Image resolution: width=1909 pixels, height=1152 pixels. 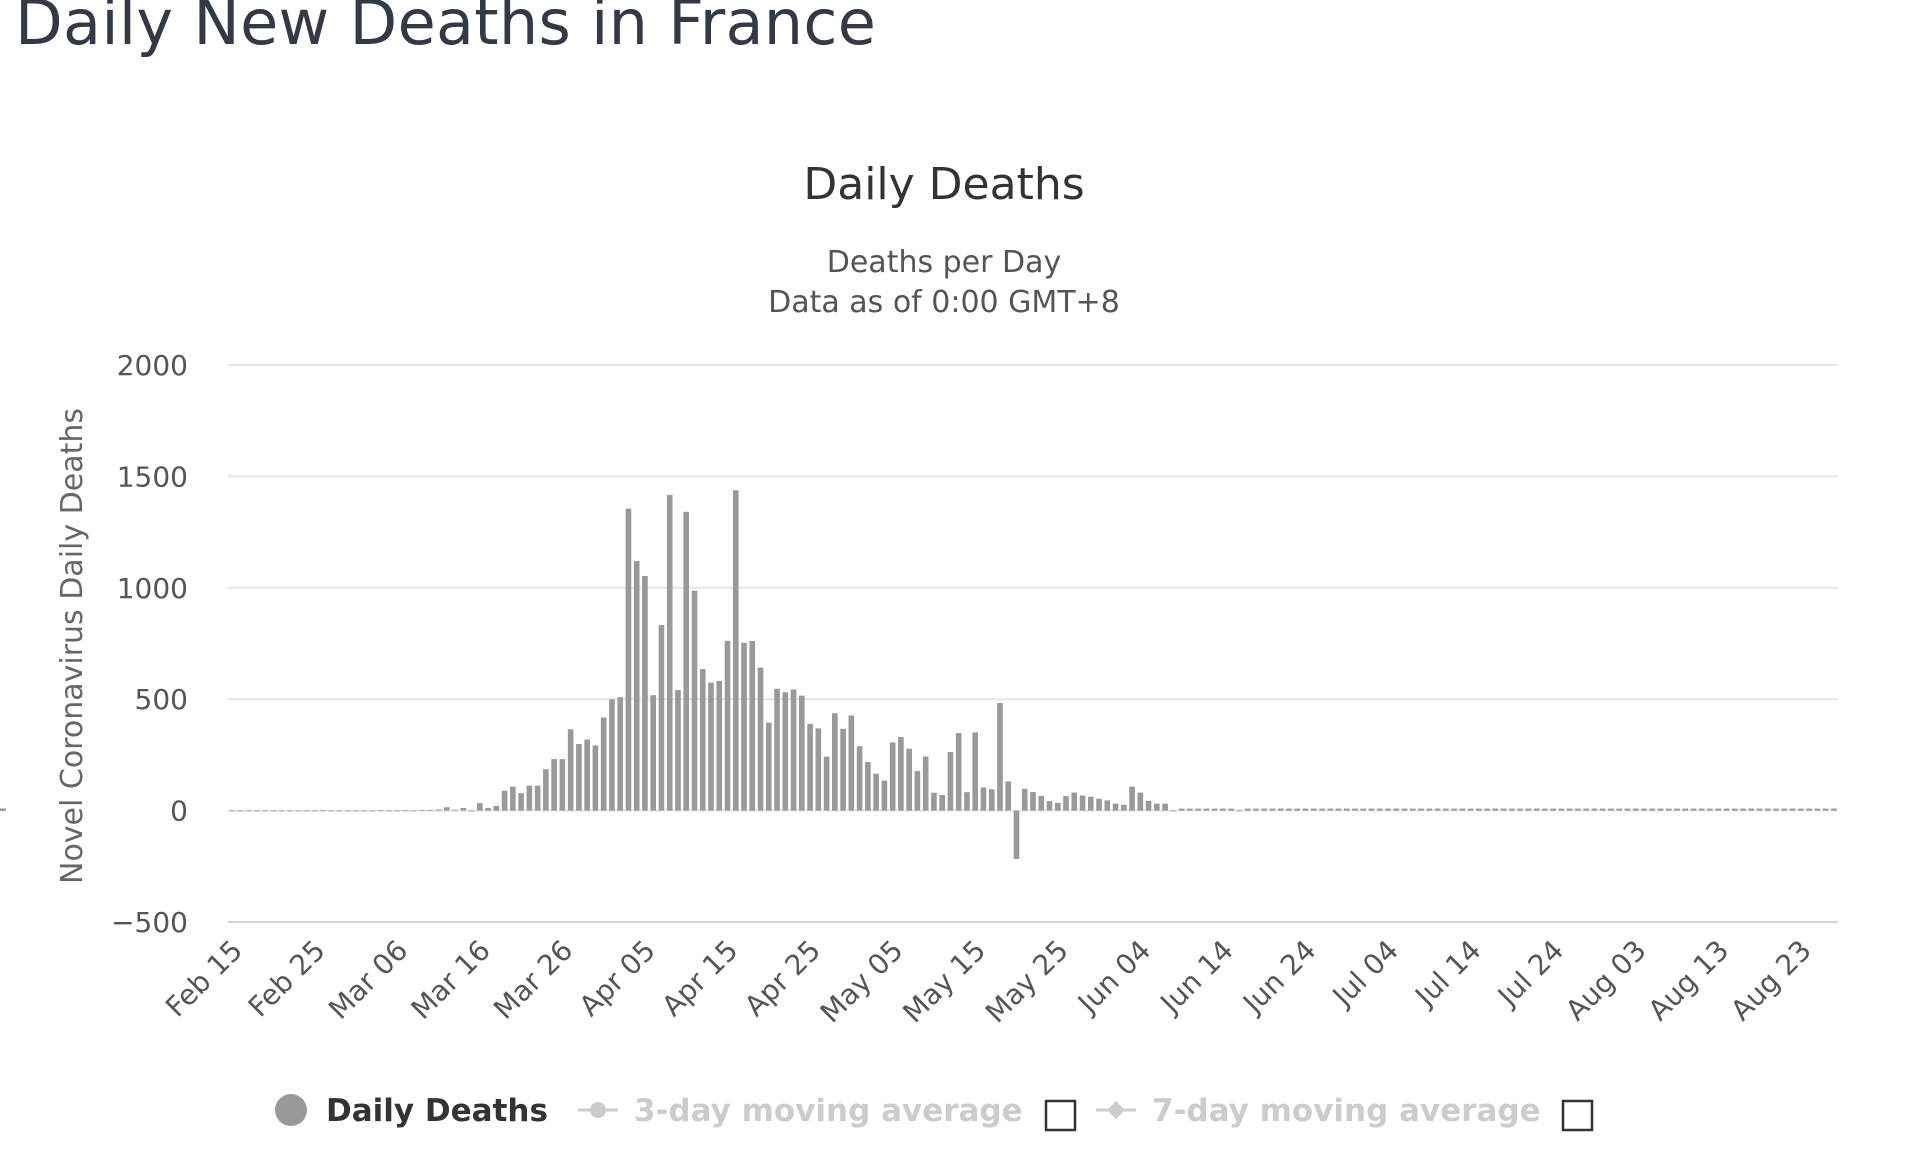 What do you see at coordinates (1060, 1115) in the screenshot?
I see `legend-checkbox-3-day` at bounding box center [1060, 1115].